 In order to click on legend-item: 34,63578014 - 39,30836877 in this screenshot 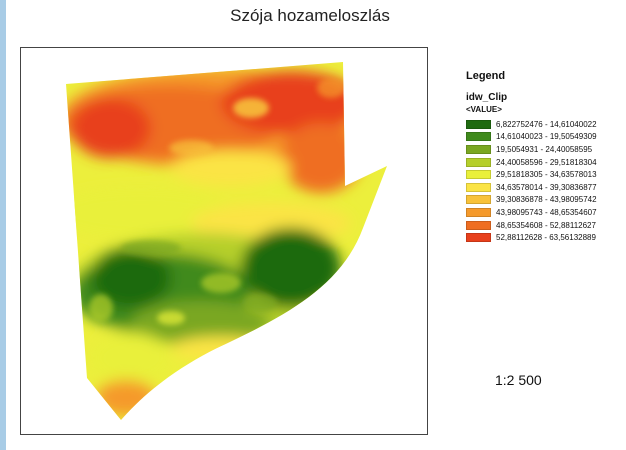, I will do `click(541, 187)`.